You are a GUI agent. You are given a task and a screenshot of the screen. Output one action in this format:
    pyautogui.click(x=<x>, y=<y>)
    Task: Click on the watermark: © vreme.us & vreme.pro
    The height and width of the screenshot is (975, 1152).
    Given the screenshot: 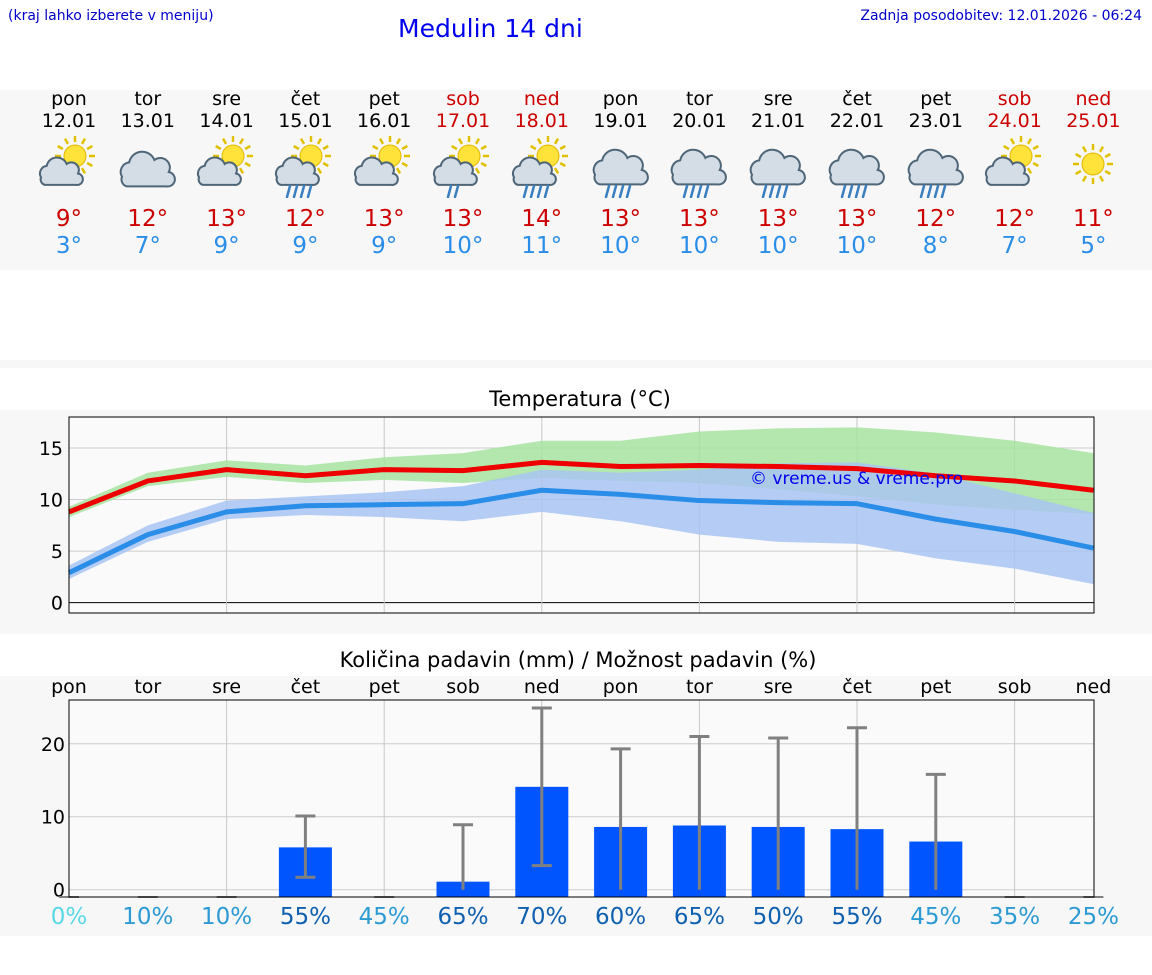 What is the action you would take?
    pyautogui.click(x=856, y=479)
    